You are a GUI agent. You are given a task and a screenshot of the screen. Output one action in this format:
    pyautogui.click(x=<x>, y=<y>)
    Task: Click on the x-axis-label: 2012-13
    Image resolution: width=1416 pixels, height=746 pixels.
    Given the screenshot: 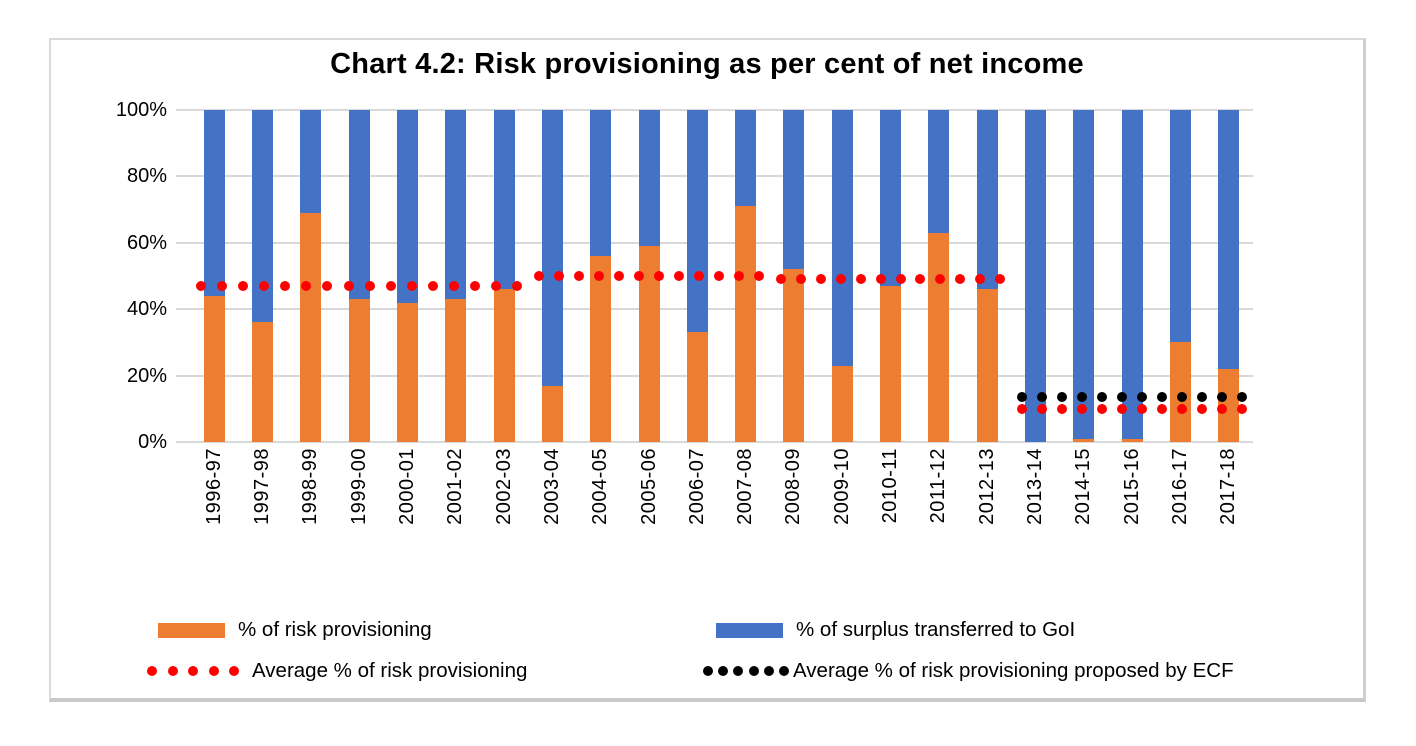 What is the action you would take?
    pyautogui.click(x=986, y=486)
    